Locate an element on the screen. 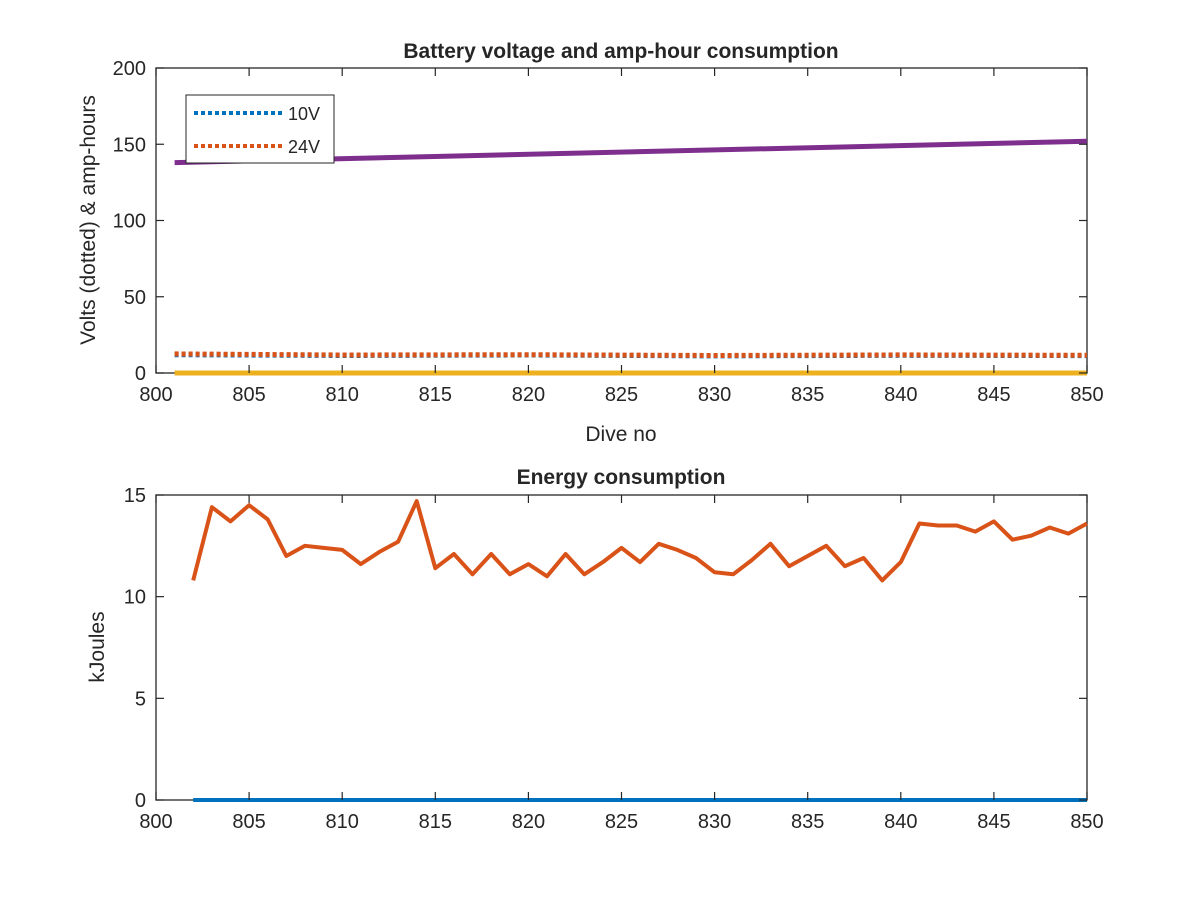 The width and height of the screenshot is (1200, 900). energy-x-tick-label: 825 is located at coordinates (621, 822).